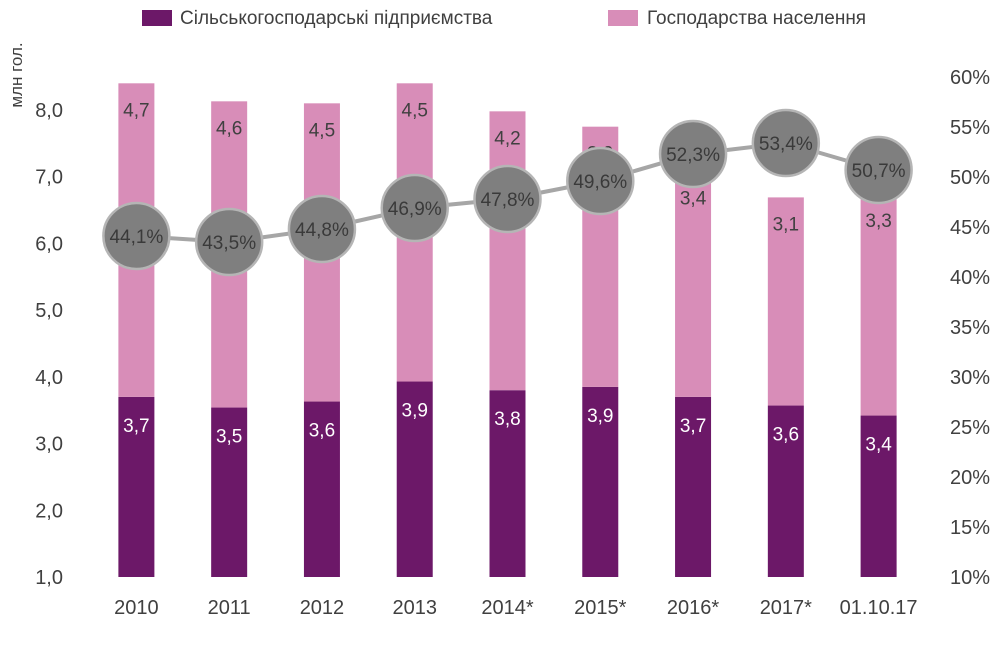 Image resolution: width=1004 pixels, height=657 pixels. I want to click on y2-tick-label: 45%, so click(970, 228).